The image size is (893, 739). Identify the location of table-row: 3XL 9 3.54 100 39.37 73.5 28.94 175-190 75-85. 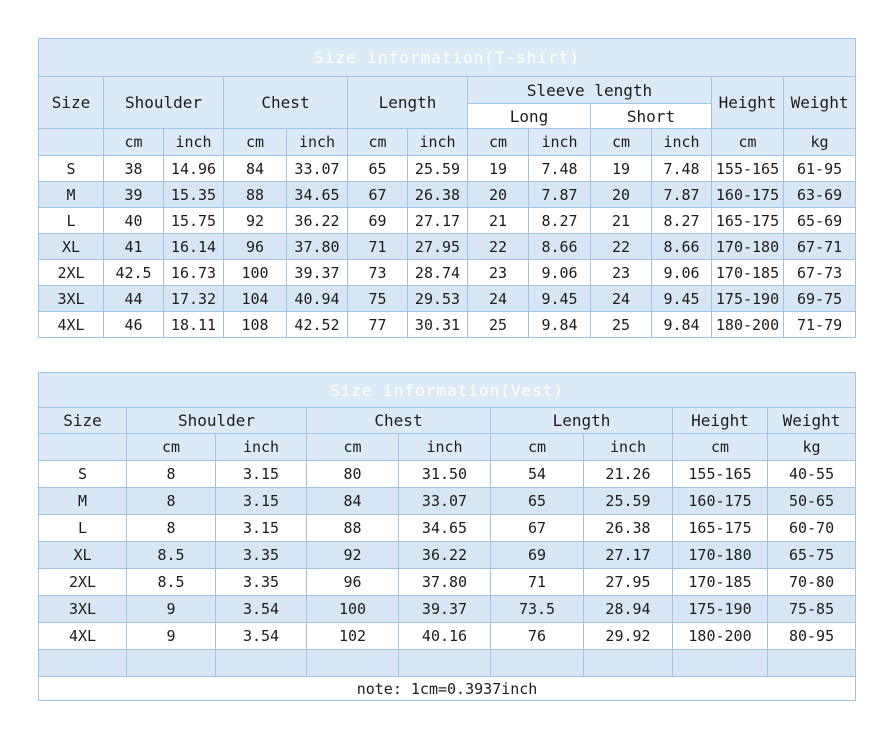
(447, 609).